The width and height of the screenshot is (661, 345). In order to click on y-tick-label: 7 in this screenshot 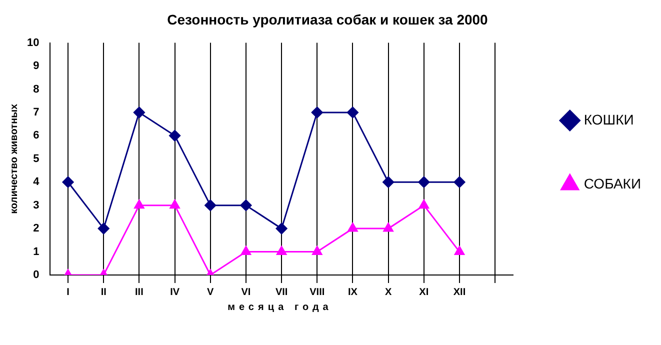, I will do `click(36, 112)`.